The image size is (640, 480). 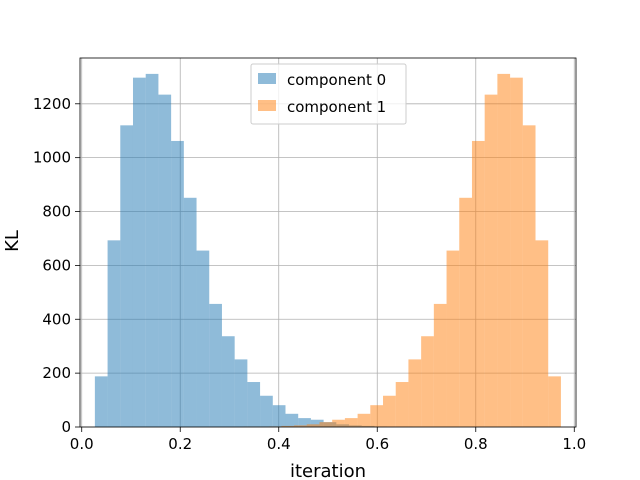 I want to click on x-tick-label: 0.4, so click(x=279, y=444).